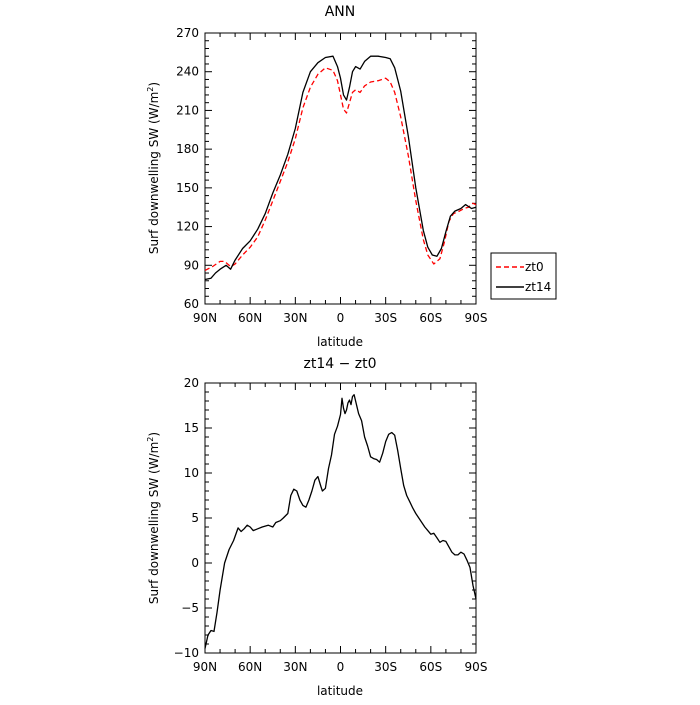 Image resolution: width=700 pixels, height=705 pixels. Describe the element at coordinates (187, 110) in the screenshot. I see `y-tick-label: 210` at that location.